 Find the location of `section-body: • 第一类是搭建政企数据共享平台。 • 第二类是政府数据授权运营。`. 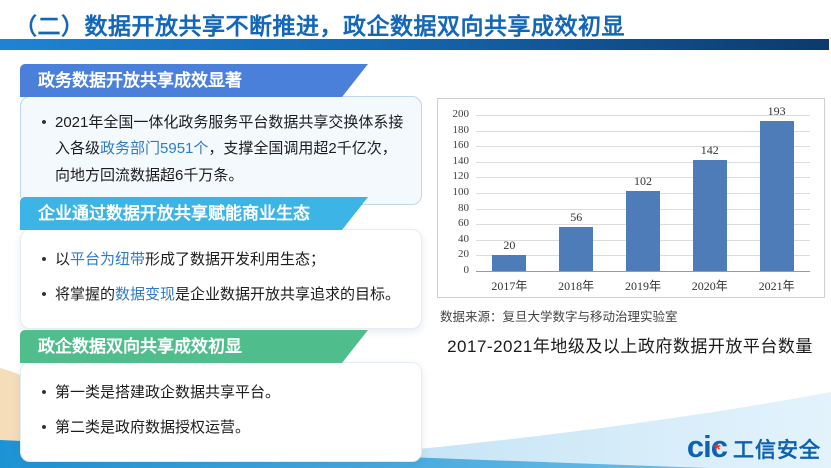

section-body: • 第一类是搭建政企数据共享平台。 • 第二类是政府数据授权运营。 is located at coordinates (221, 412).